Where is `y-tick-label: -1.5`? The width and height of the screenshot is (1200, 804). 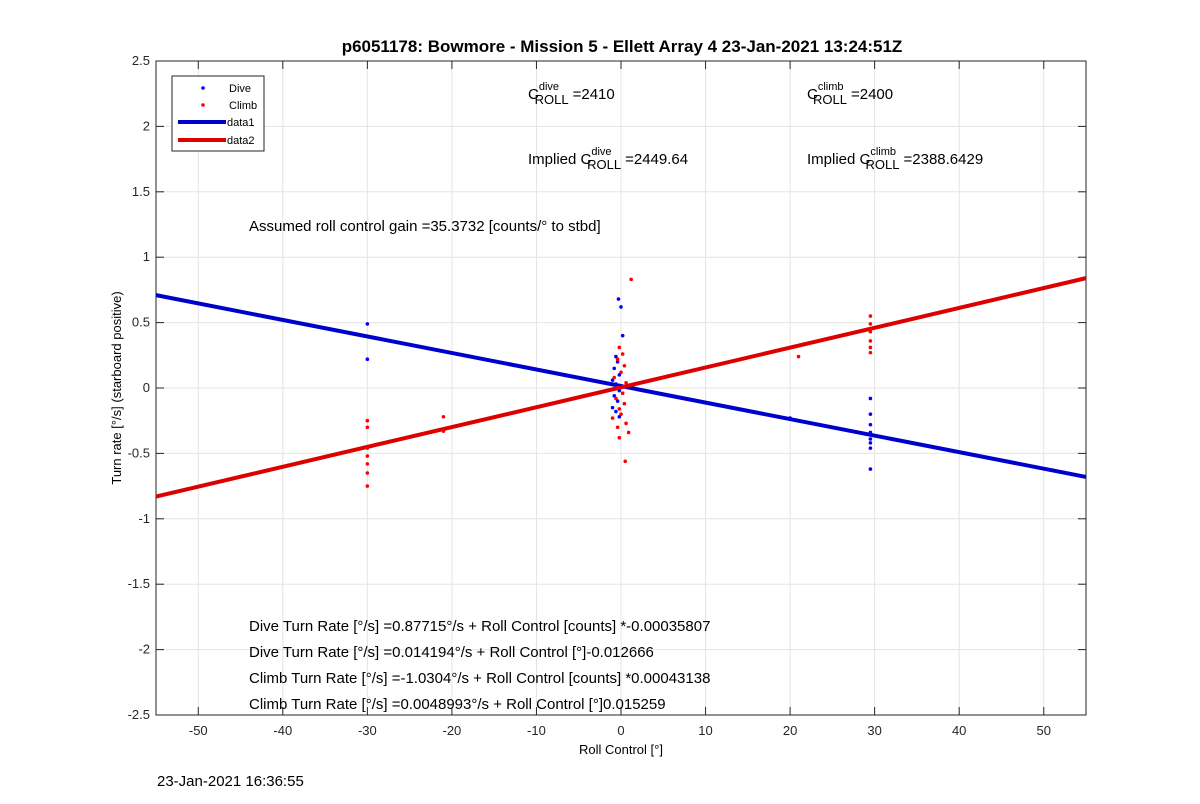
y-tick-label: -1.5 is located at coordinates (139, 583).